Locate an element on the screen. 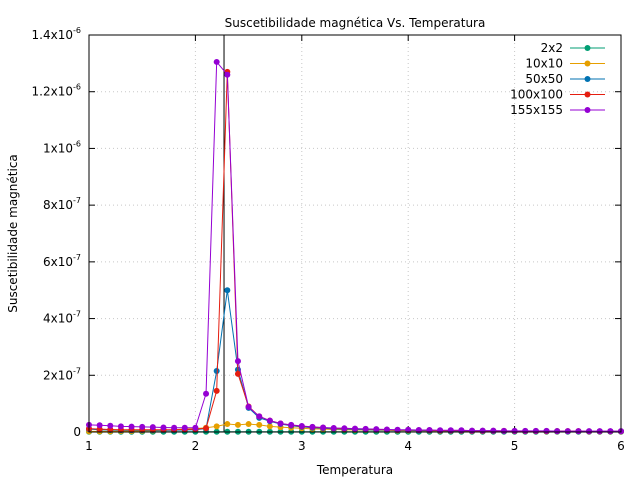  legend-item: 2x2 is located at coordinates (573, 48).